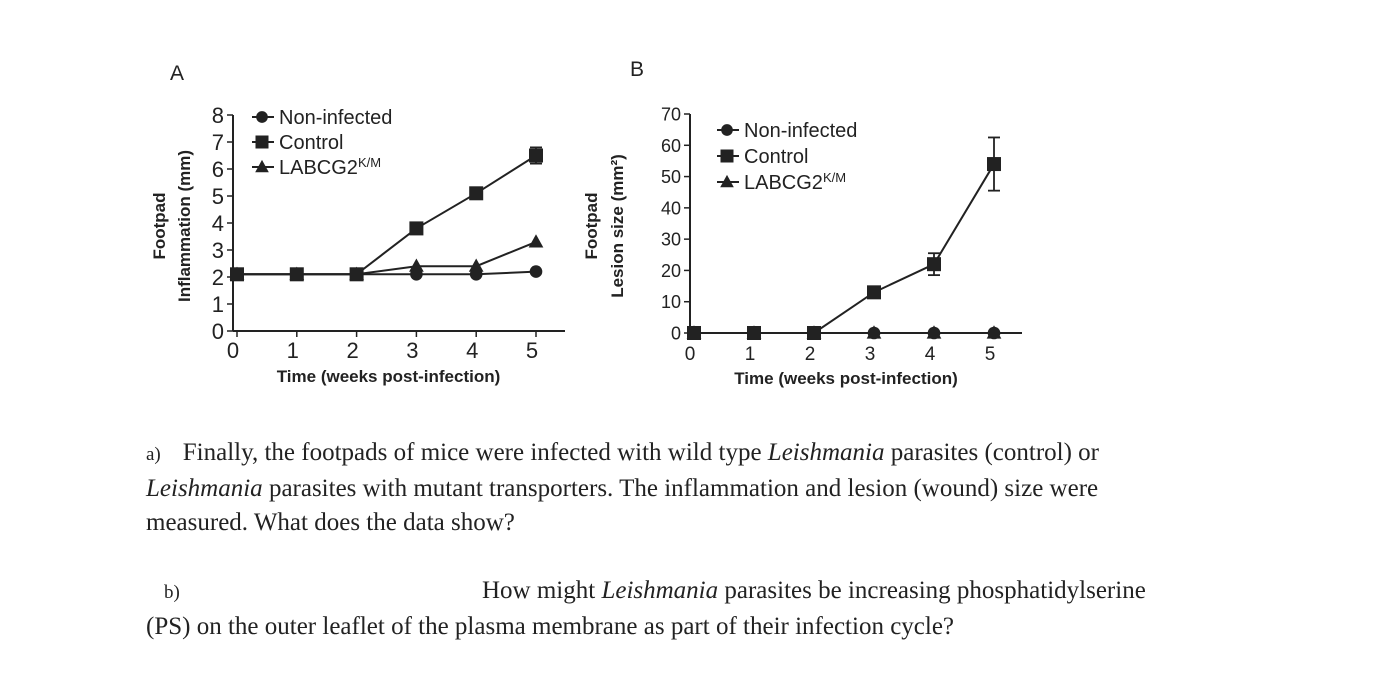  I want to click on panel-b-y-tick-label: 20, so click(671, 271).